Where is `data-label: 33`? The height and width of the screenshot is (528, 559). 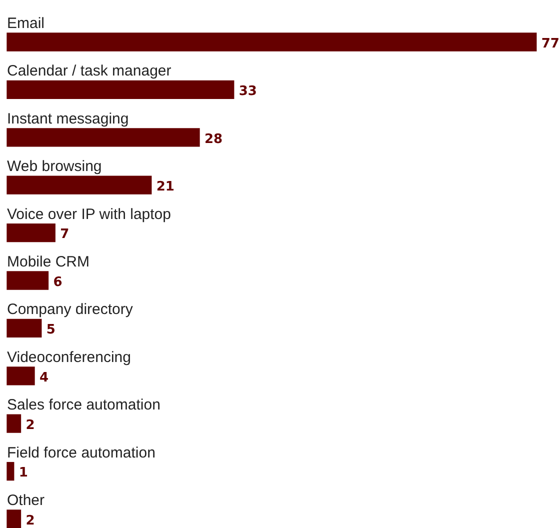
data-label: 33 is located at coordinates (247, 92).